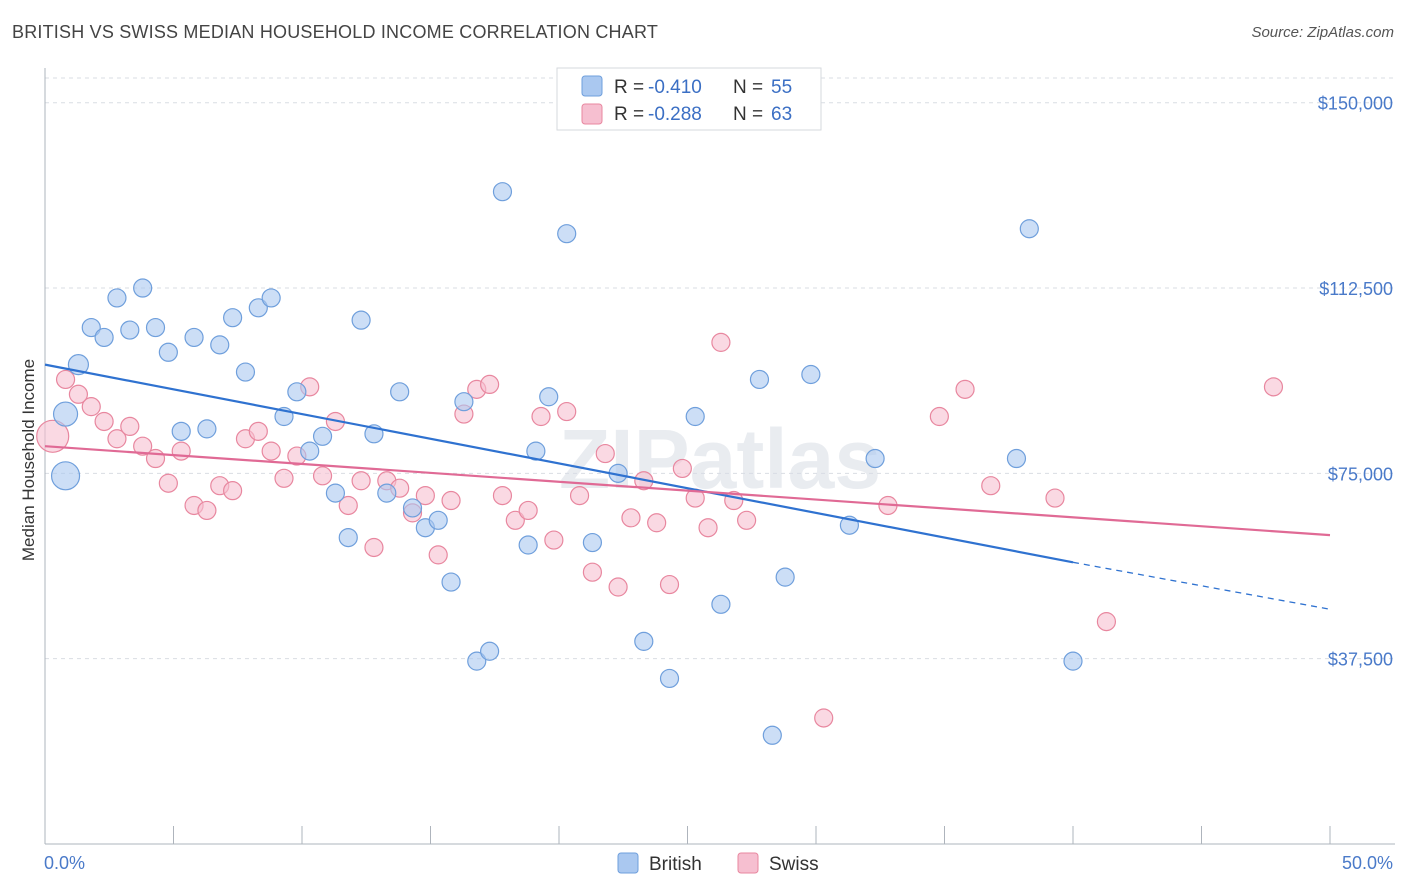 This screenshot has width=1406, height=892. What do you see at coordinates (675, 864) in the screenshot?
I see `bottom-legend-british-label: British` at bounding box center [675, 864].